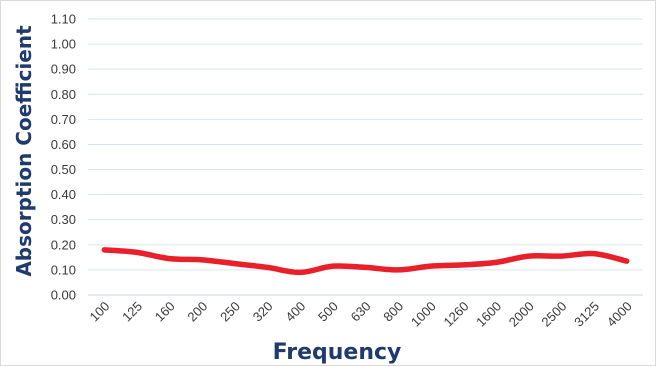  What do you see at coordinates (230, 312) in the screenshot?
I see `x-tick-label: 250` at bounding box center [230, 312].